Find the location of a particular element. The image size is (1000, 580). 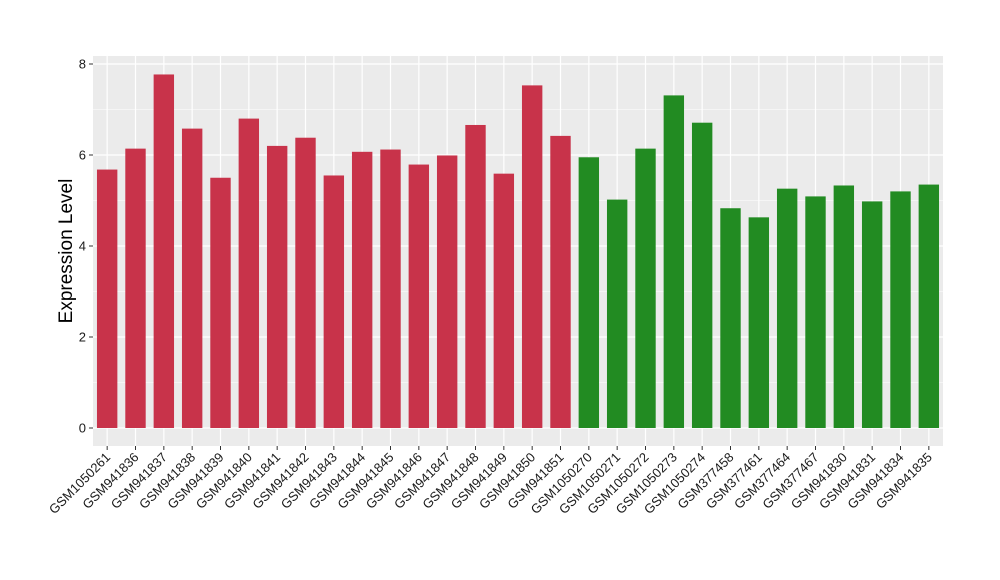

y-tick-label: 4 is located at coordinates (82, 246).